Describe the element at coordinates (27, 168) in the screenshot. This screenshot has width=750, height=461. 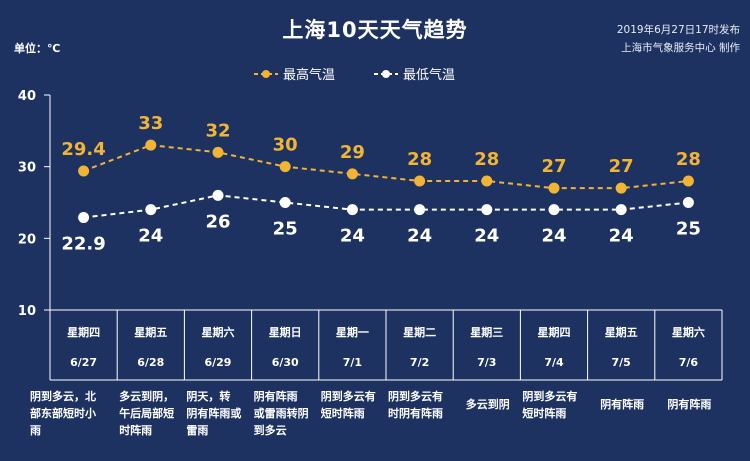
I see `y-tick-label: 30` at that location.